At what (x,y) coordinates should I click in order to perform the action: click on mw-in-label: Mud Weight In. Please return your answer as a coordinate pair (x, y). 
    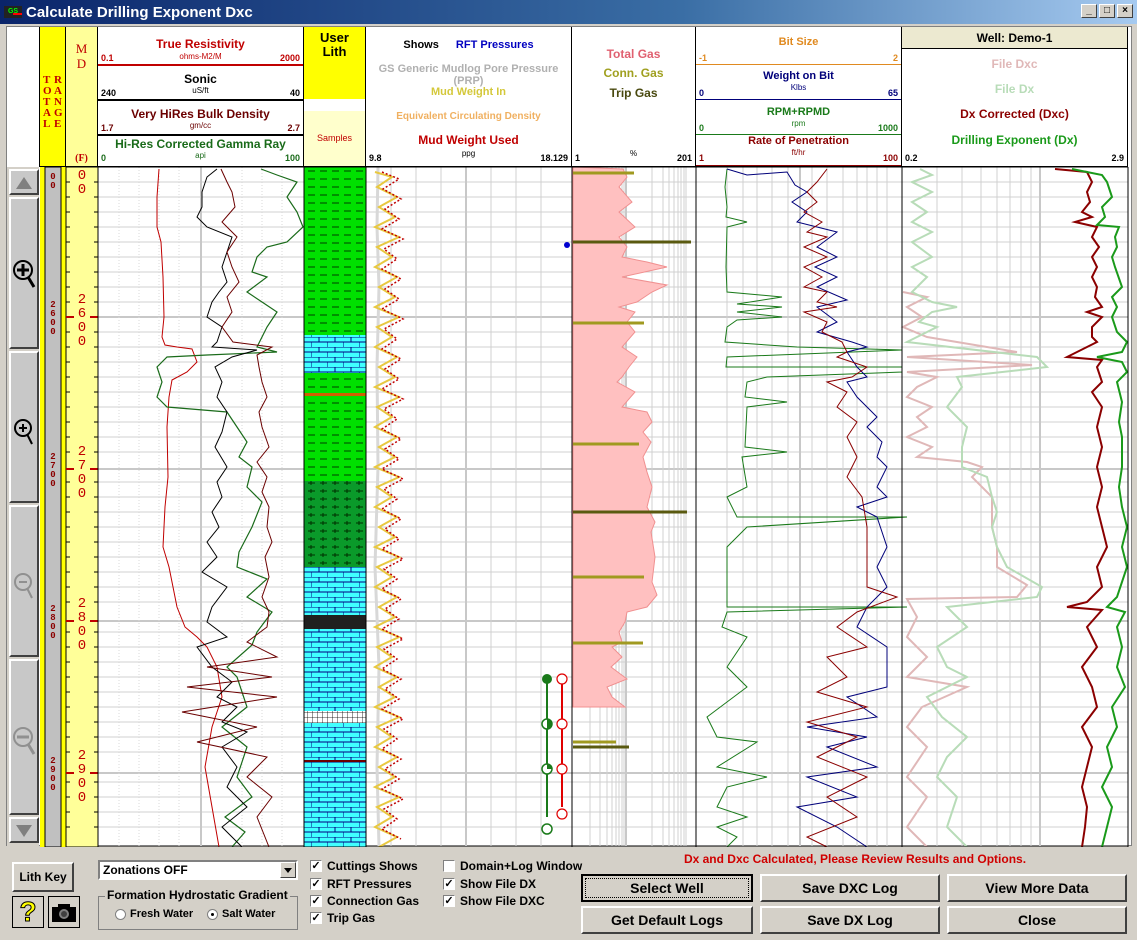
    Looking at the image, I should click on (468, 92).